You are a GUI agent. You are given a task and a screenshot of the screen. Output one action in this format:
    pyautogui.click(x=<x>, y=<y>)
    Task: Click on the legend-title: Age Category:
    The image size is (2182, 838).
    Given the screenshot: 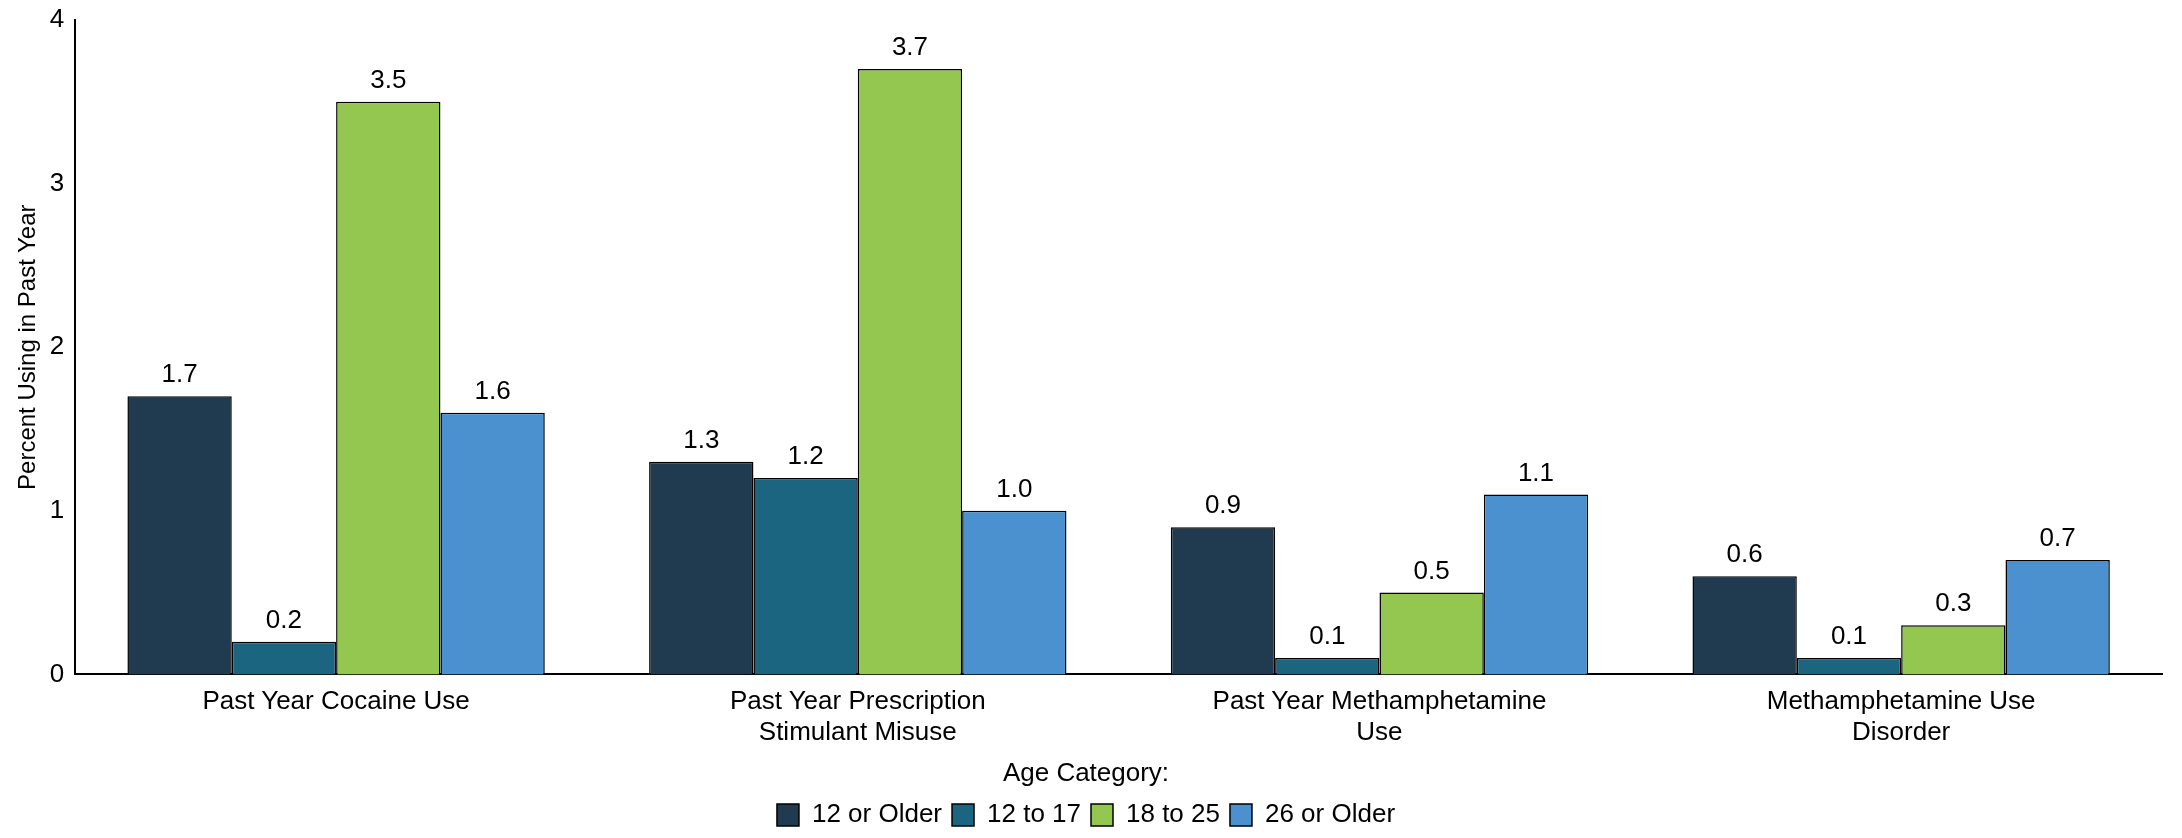 What is the action you would take?
    pyautogui.click(x=1086, y=771)
    